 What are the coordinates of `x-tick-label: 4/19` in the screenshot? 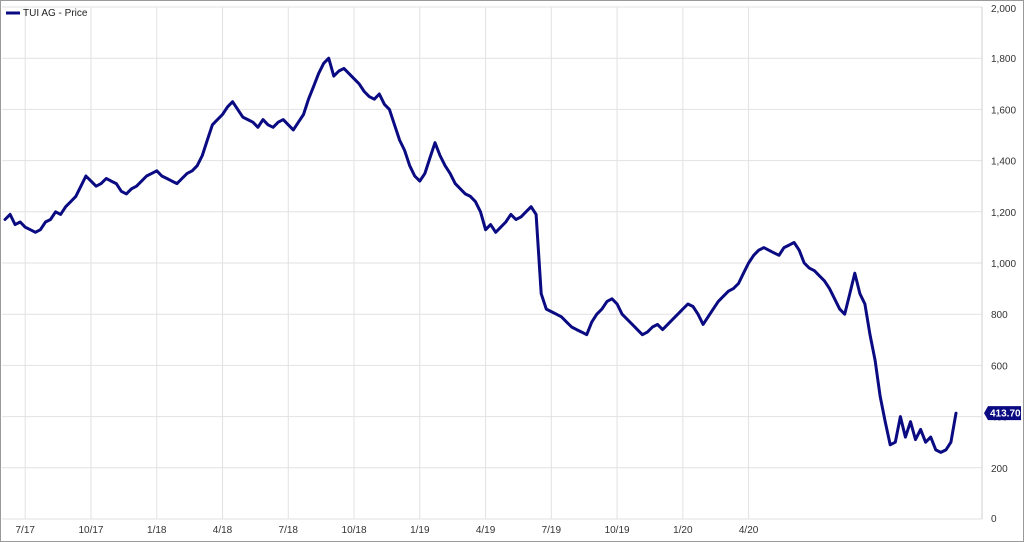 It's located at (486, 530).